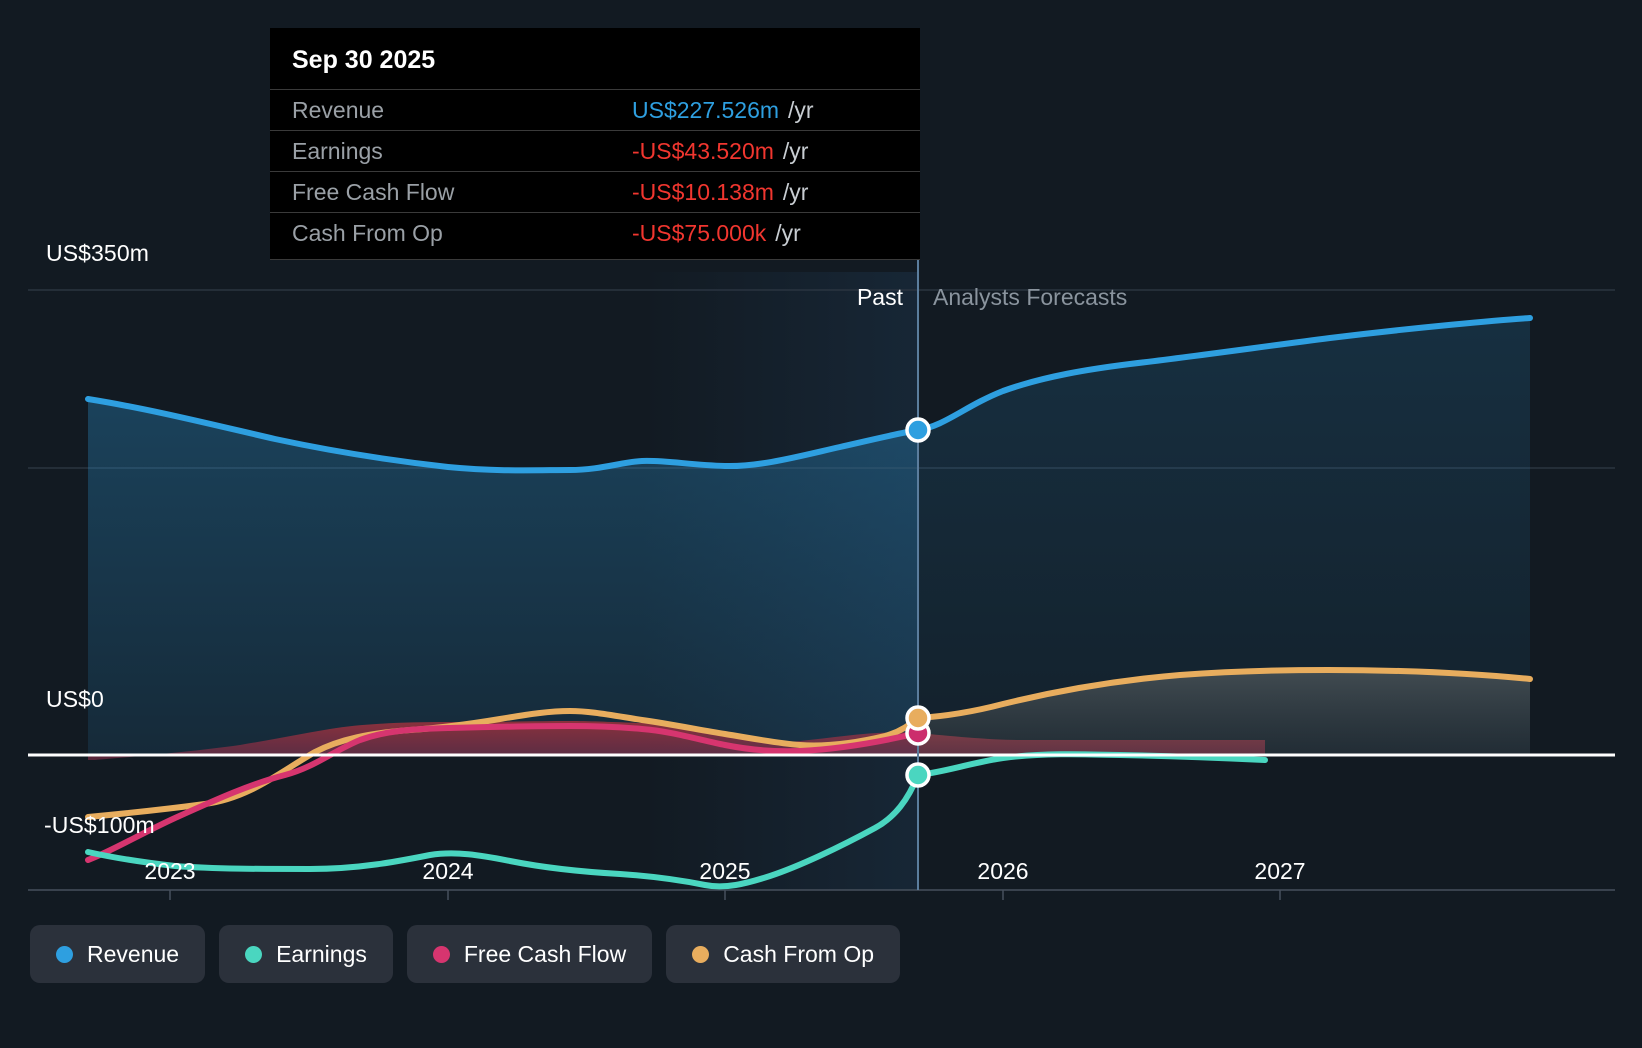 Image resolution: width=1642 pixels, height=1048 pixels. Describe the element at coordinates (701, 954) in the screenshot. I see `legend-dot-cash-from-op` at that location.